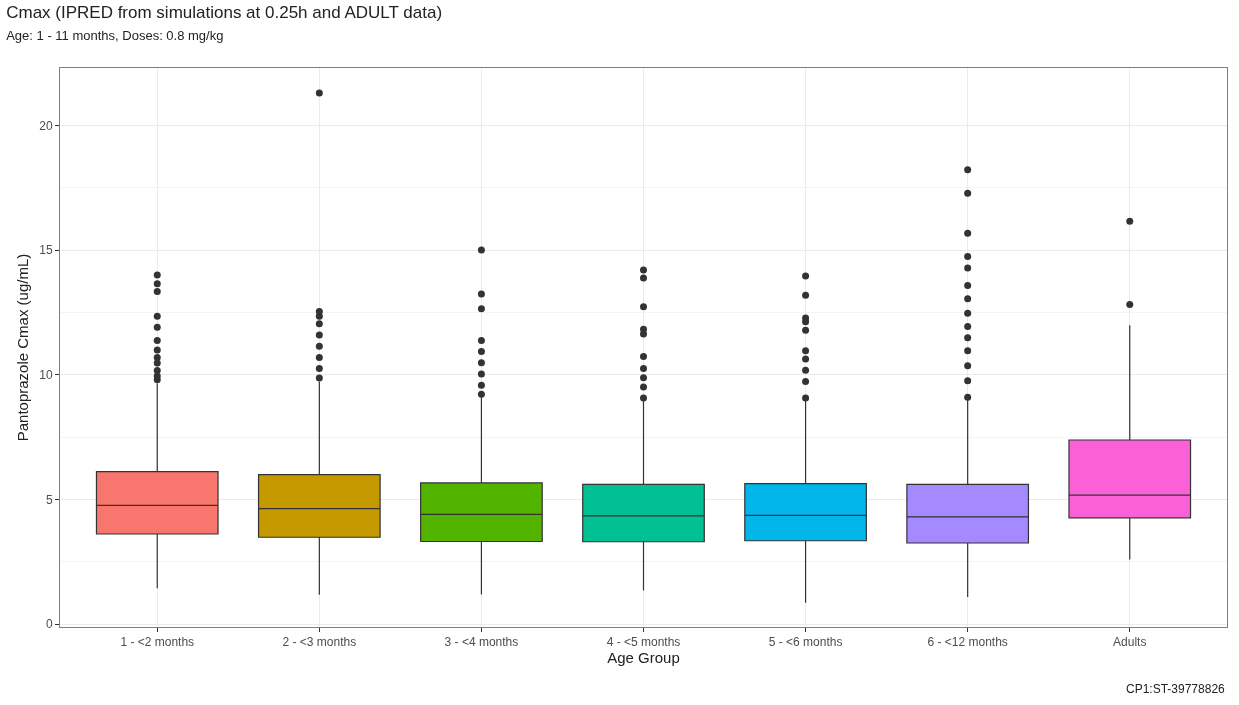 This screenshot has height=705, width=1239. What do you see at coordinates (1176, 689) in the screenshot?
I see `text: CP1:ST-39778826` at bounding box center [1176, 689].